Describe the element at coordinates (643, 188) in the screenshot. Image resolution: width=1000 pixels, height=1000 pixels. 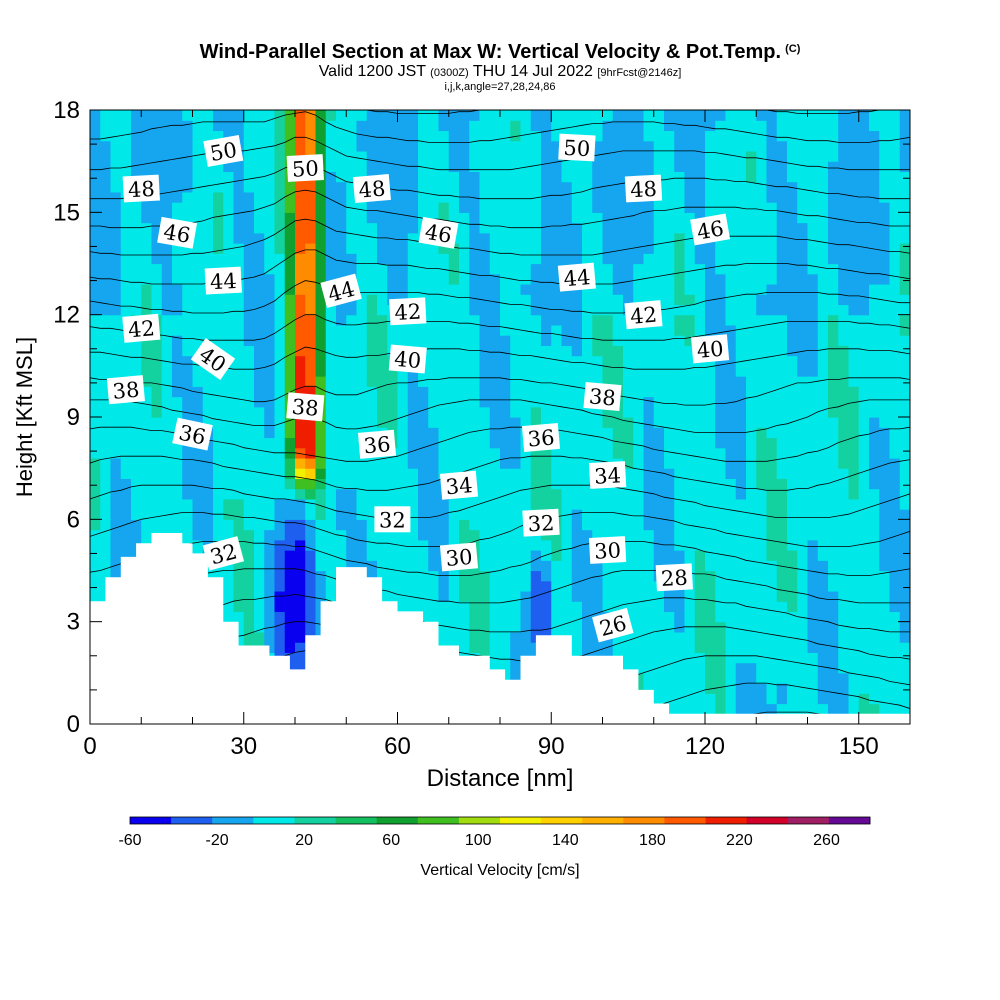
I see `contour-label-bg` at that location.